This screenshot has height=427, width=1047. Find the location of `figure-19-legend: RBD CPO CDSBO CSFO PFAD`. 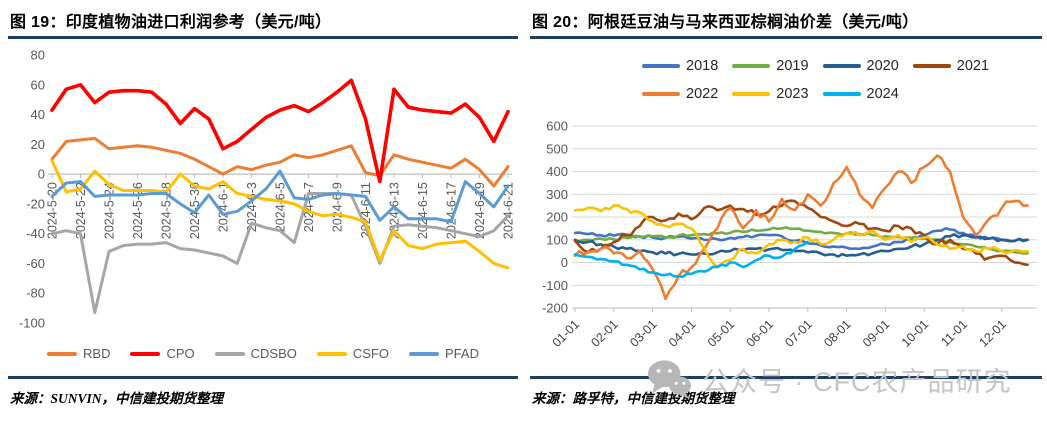

figure-19-legend: RBD CPO CDSBO CSFO PFAD is located at coordinates (263, 353).